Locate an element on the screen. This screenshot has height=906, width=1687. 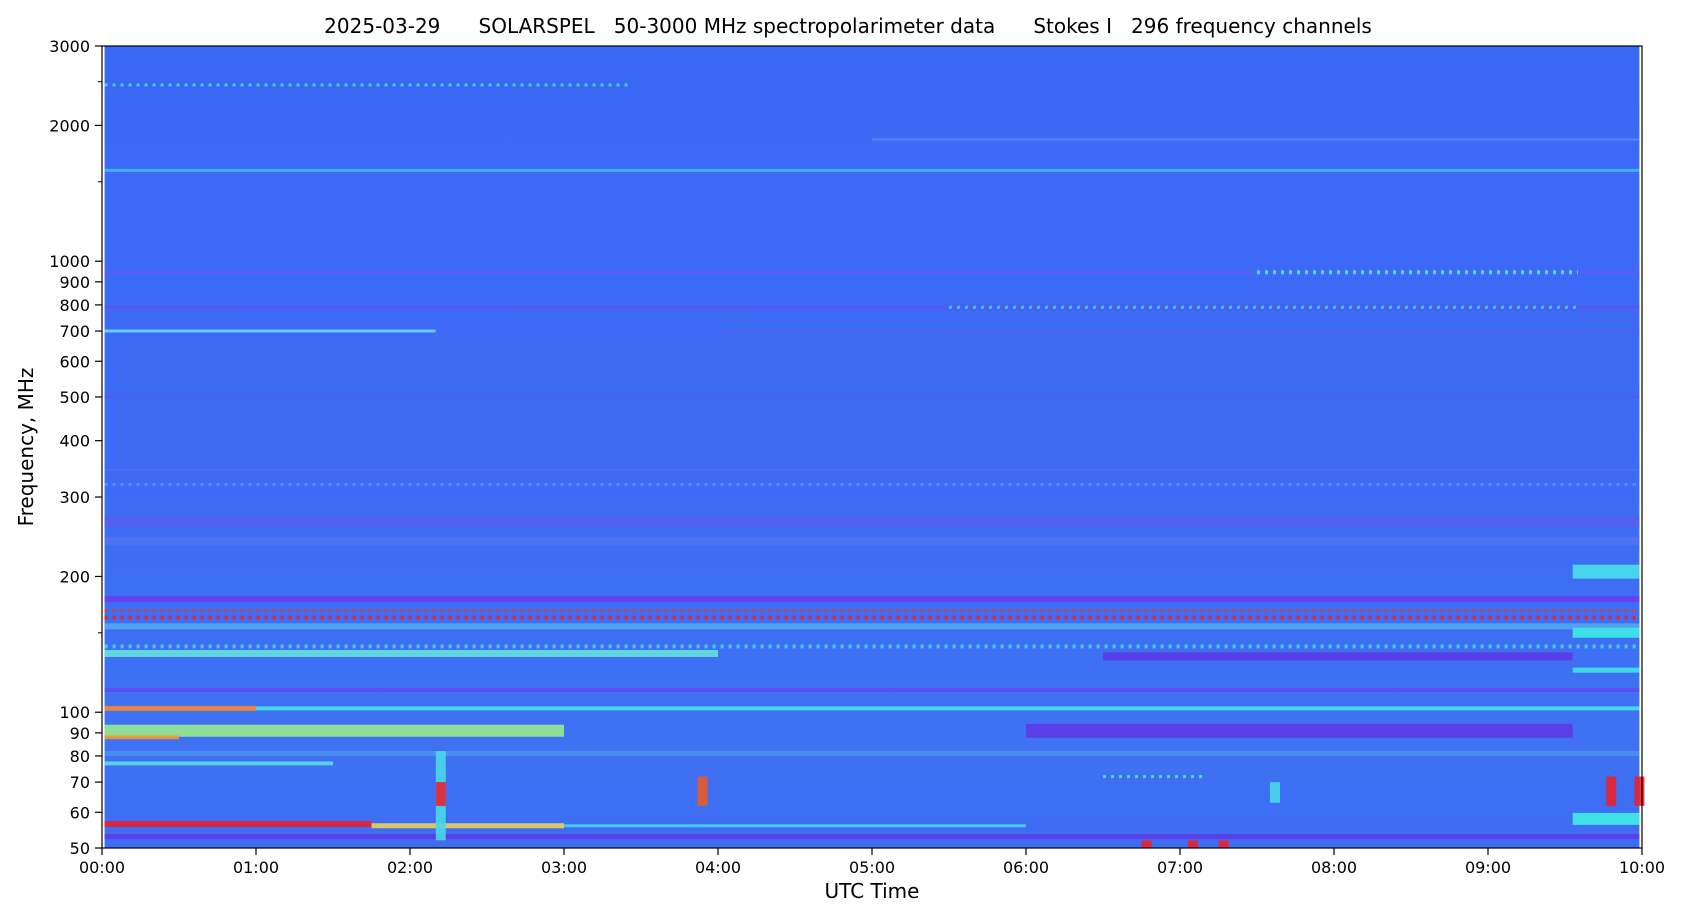
y-tick-label-15: 2000 is located at coordinates (69, 125).